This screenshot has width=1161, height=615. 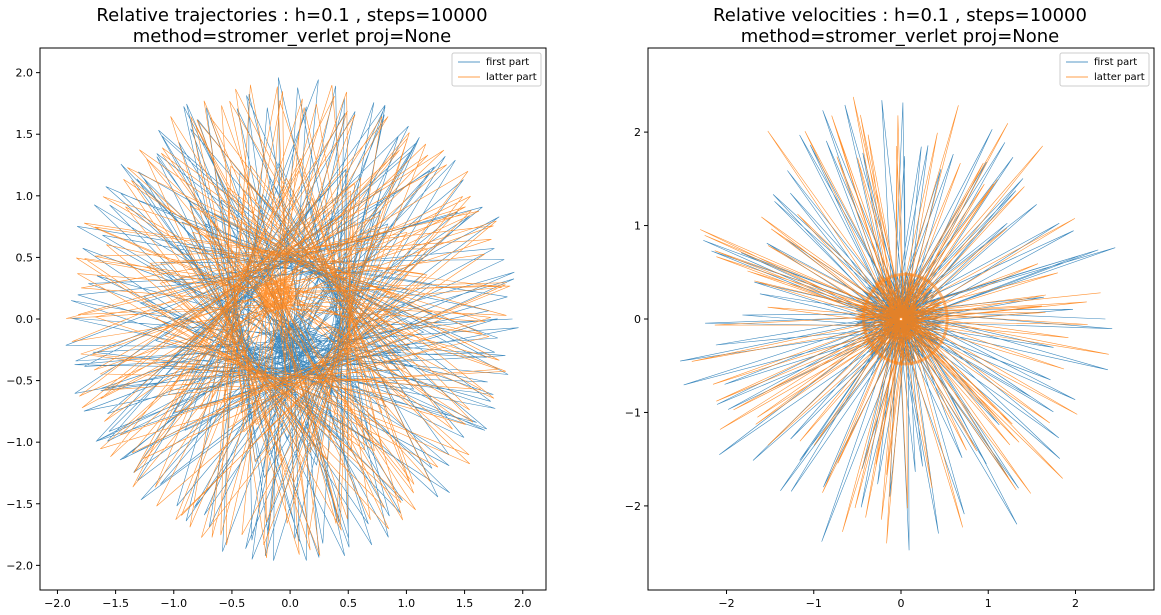 I want to click on x-axis: −2 −1 0 1 2, so click(x=898, y=600).